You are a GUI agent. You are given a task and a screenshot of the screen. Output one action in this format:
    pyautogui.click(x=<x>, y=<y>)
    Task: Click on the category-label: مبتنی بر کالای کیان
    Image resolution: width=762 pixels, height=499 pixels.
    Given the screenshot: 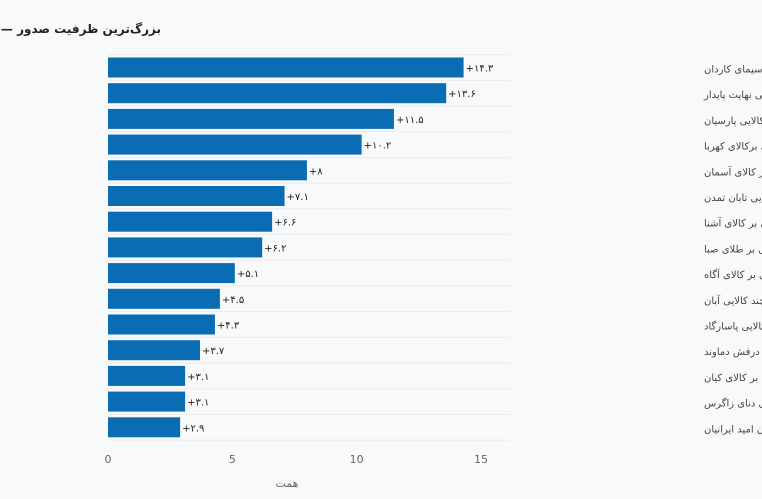 What is the action you would take?
    pyautogui.click(x=733, y=378)
    